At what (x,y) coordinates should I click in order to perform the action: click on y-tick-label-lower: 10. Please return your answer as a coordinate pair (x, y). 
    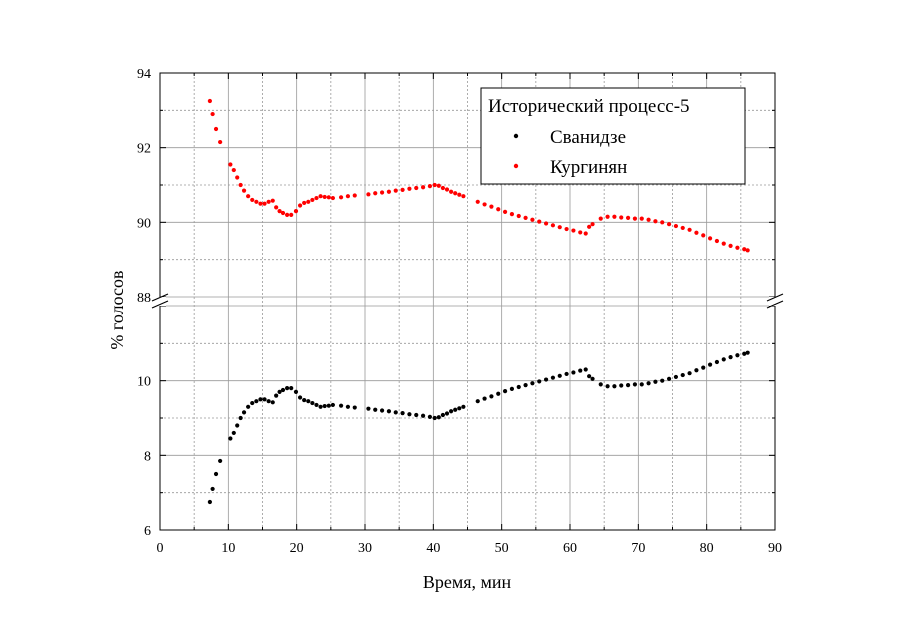
    Looking at the image, I should click on (144, 382).